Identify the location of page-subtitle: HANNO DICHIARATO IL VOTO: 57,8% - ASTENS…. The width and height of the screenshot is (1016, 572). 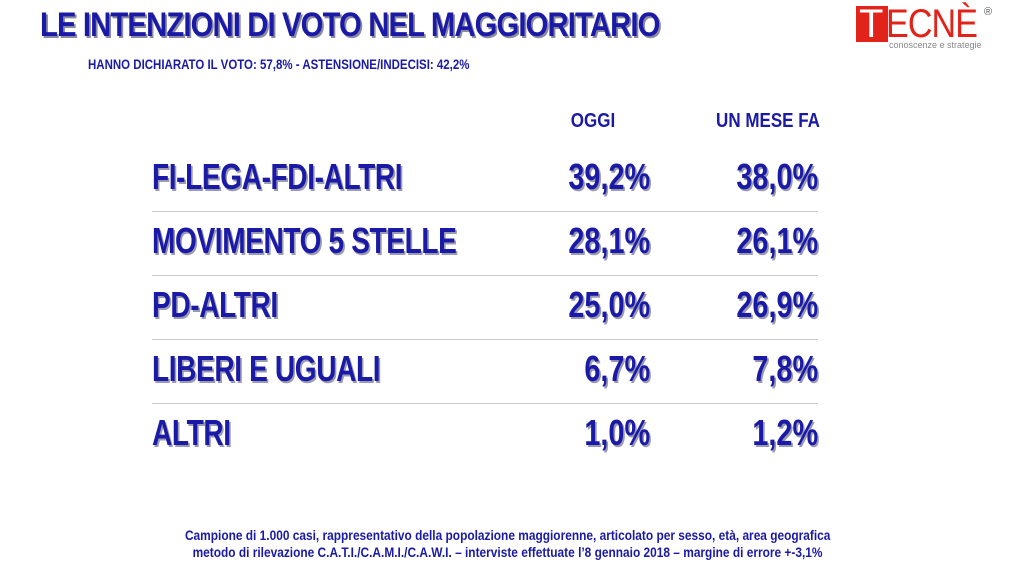
(279, 64).